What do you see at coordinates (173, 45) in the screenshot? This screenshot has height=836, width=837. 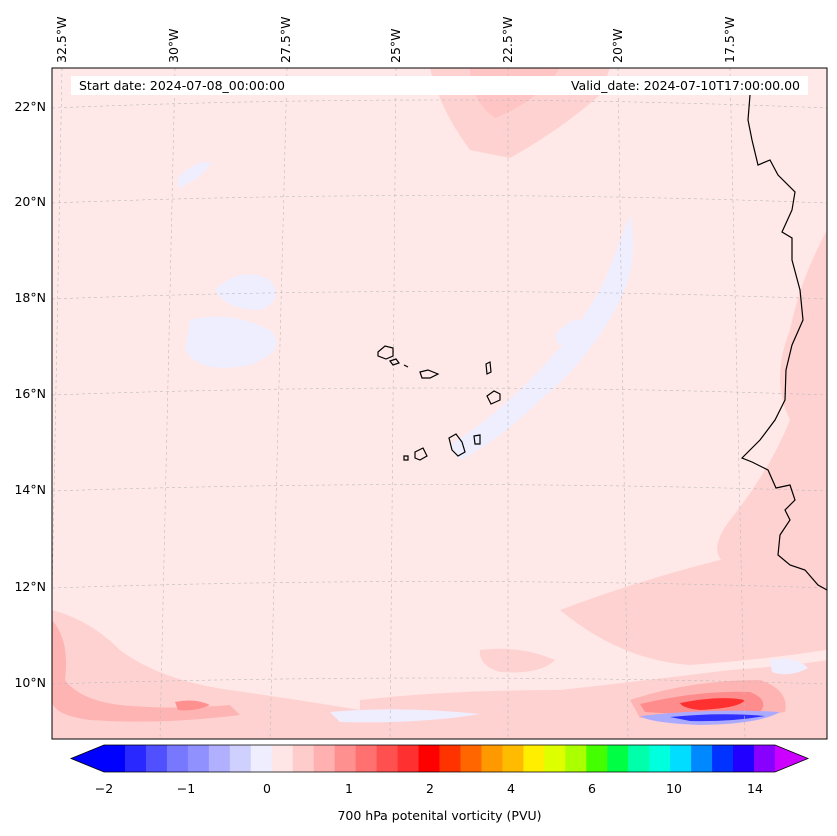 I see `lon-label-30w: 30°W` at bounding box center [173, 45].